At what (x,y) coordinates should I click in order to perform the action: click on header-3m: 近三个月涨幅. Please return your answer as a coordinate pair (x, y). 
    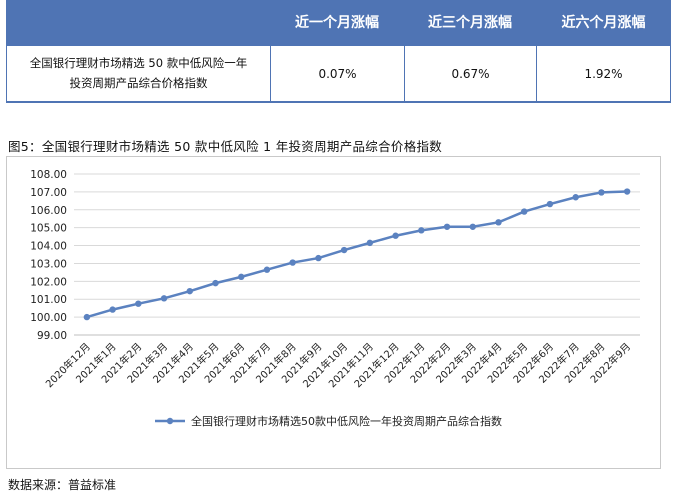
    Looking at the image, I should click on (470, 23).